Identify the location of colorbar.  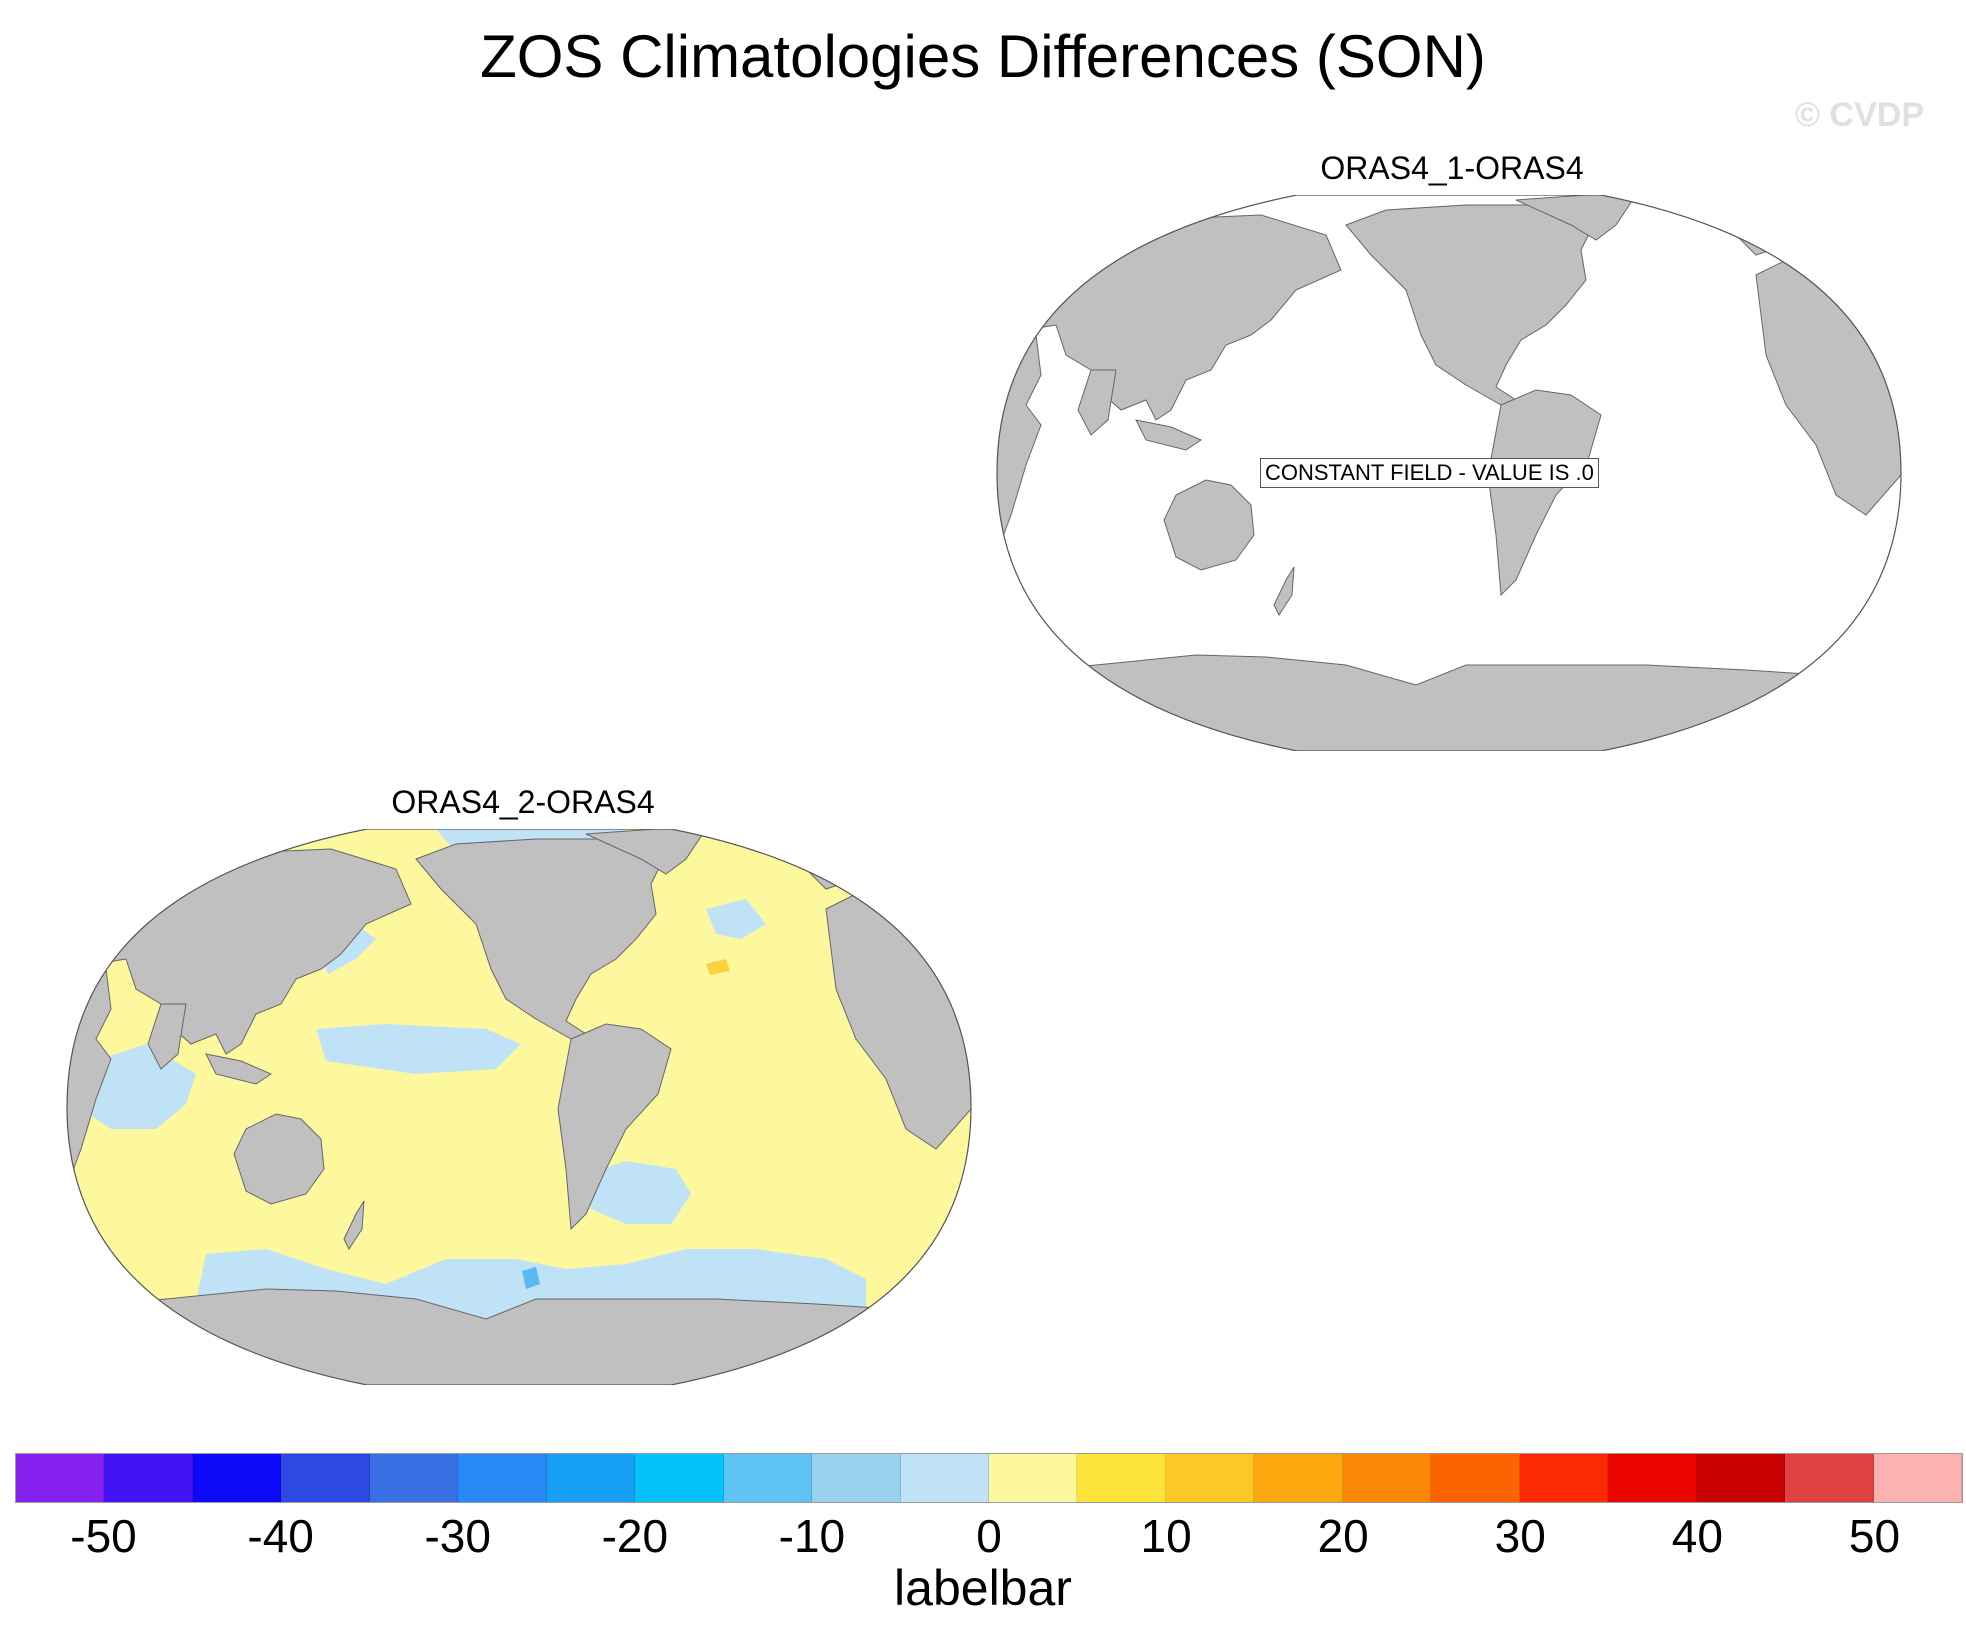
(989, 1478).